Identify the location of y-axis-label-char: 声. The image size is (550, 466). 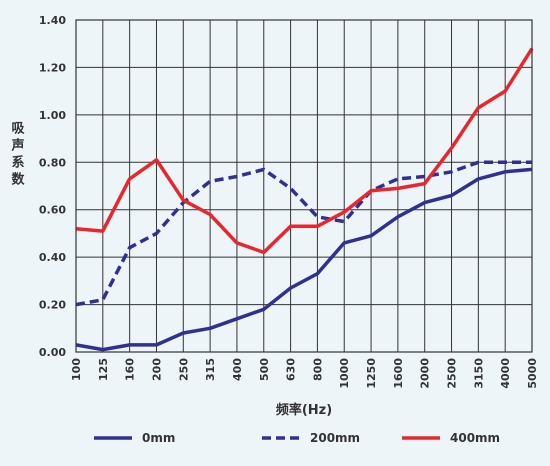
(17, 146).